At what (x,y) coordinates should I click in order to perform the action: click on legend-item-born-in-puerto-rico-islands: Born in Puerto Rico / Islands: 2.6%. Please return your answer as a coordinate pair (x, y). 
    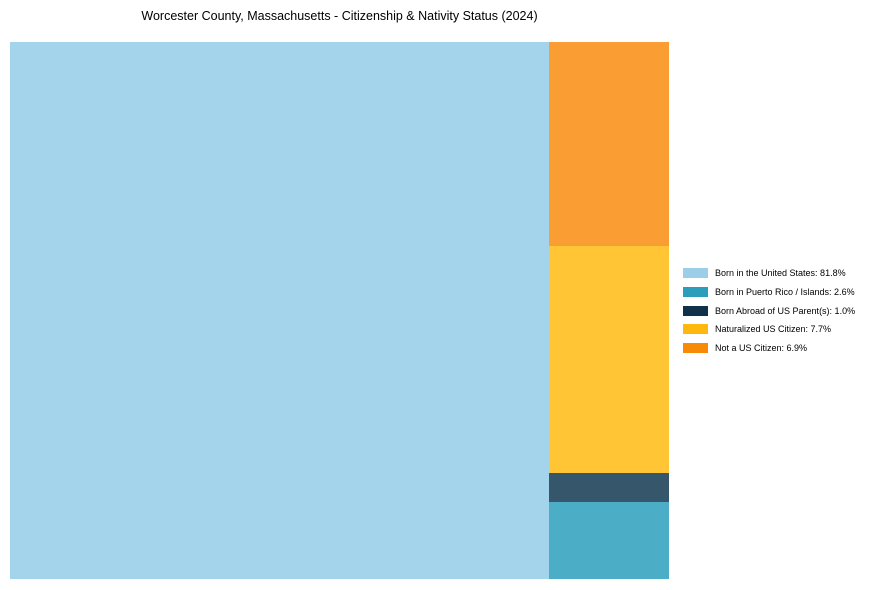
    Looking at the image, I should click on (769, 292).